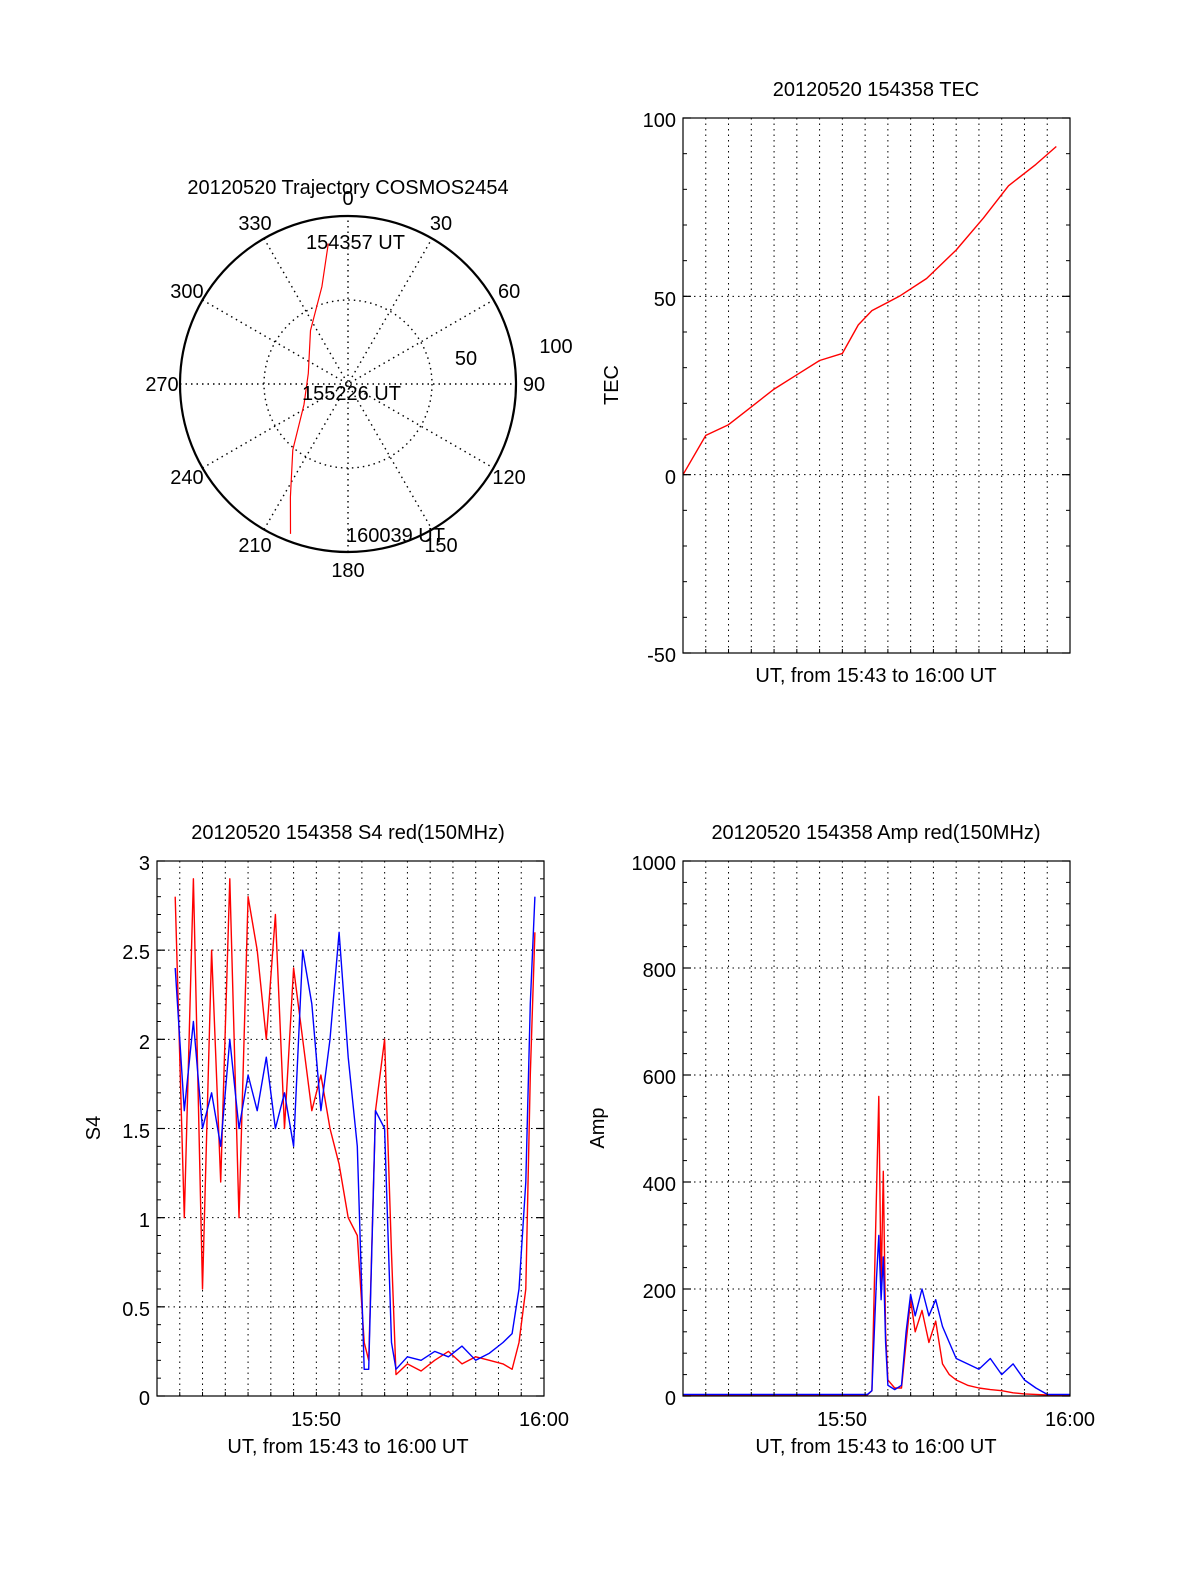 Image resolution: width=1200 pixels, height=1580 pixels. I want to click on azimuth-label-240: 240, so click(186, 478).